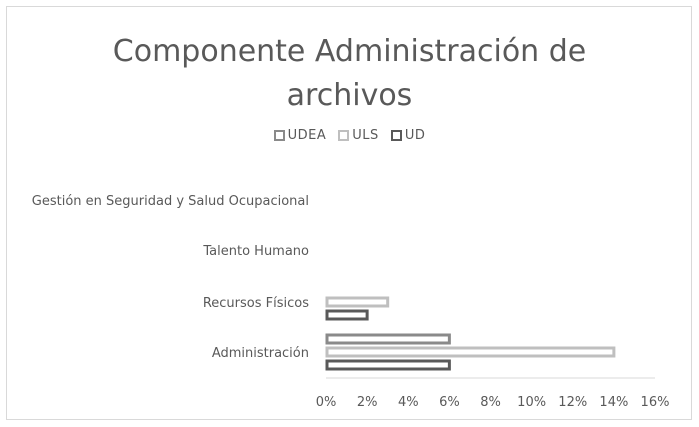 Image resolution: width=699 pixels, height=427 pixels. I want to click on legend-item-udea: UDEA, so click(300, 135).